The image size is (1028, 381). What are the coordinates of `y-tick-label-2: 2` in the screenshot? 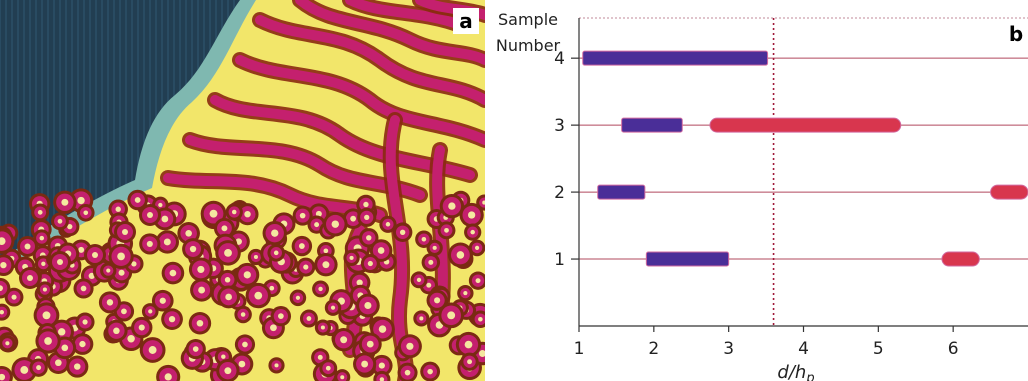 It's located at (559, 193).